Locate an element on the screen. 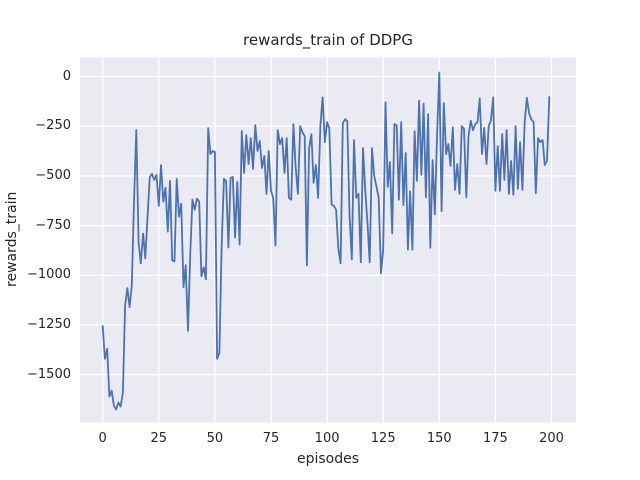 The image size is (640, 480). x-axis-label: episodes is located at coordinates (328, 459).